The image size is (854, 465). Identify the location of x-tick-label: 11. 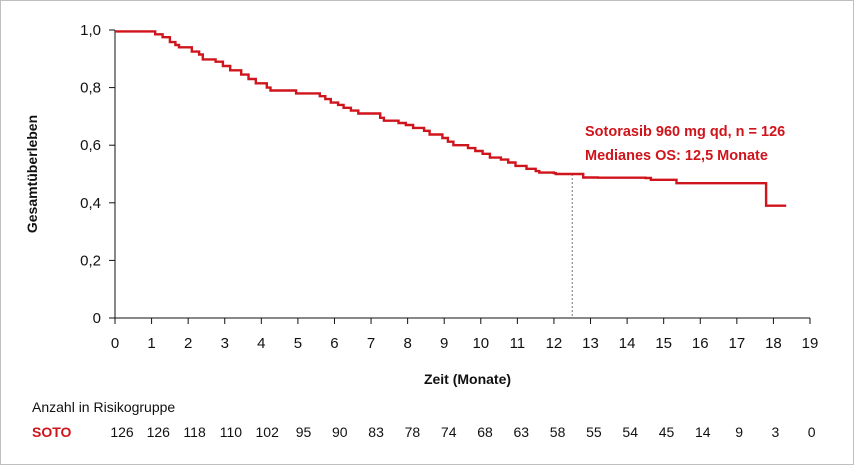
(518, 343).